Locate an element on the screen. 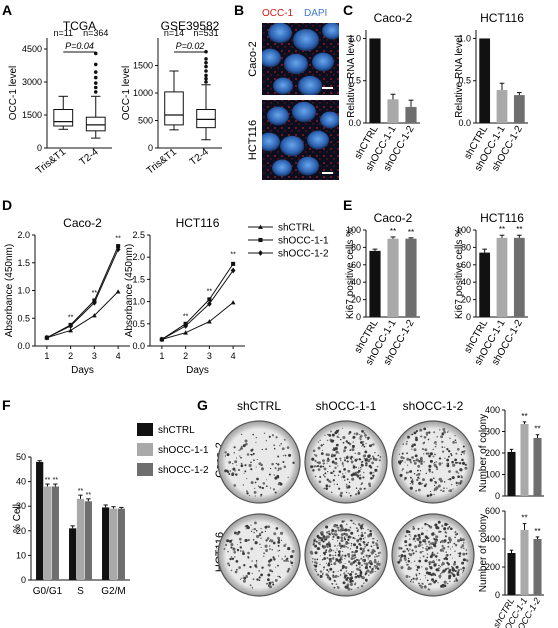 The image size is (558, 628). y-axis-label: Ki67 positive cells % is located at coordinates (459, 273).